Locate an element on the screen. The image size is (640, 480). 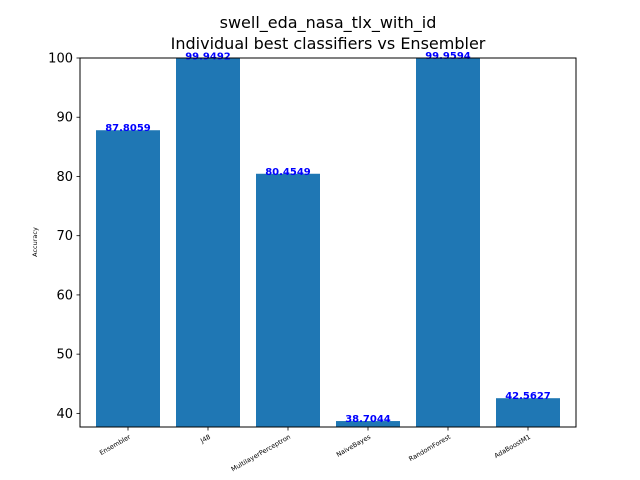
y-tick-label: 50 is located at coordinates (64, 355).